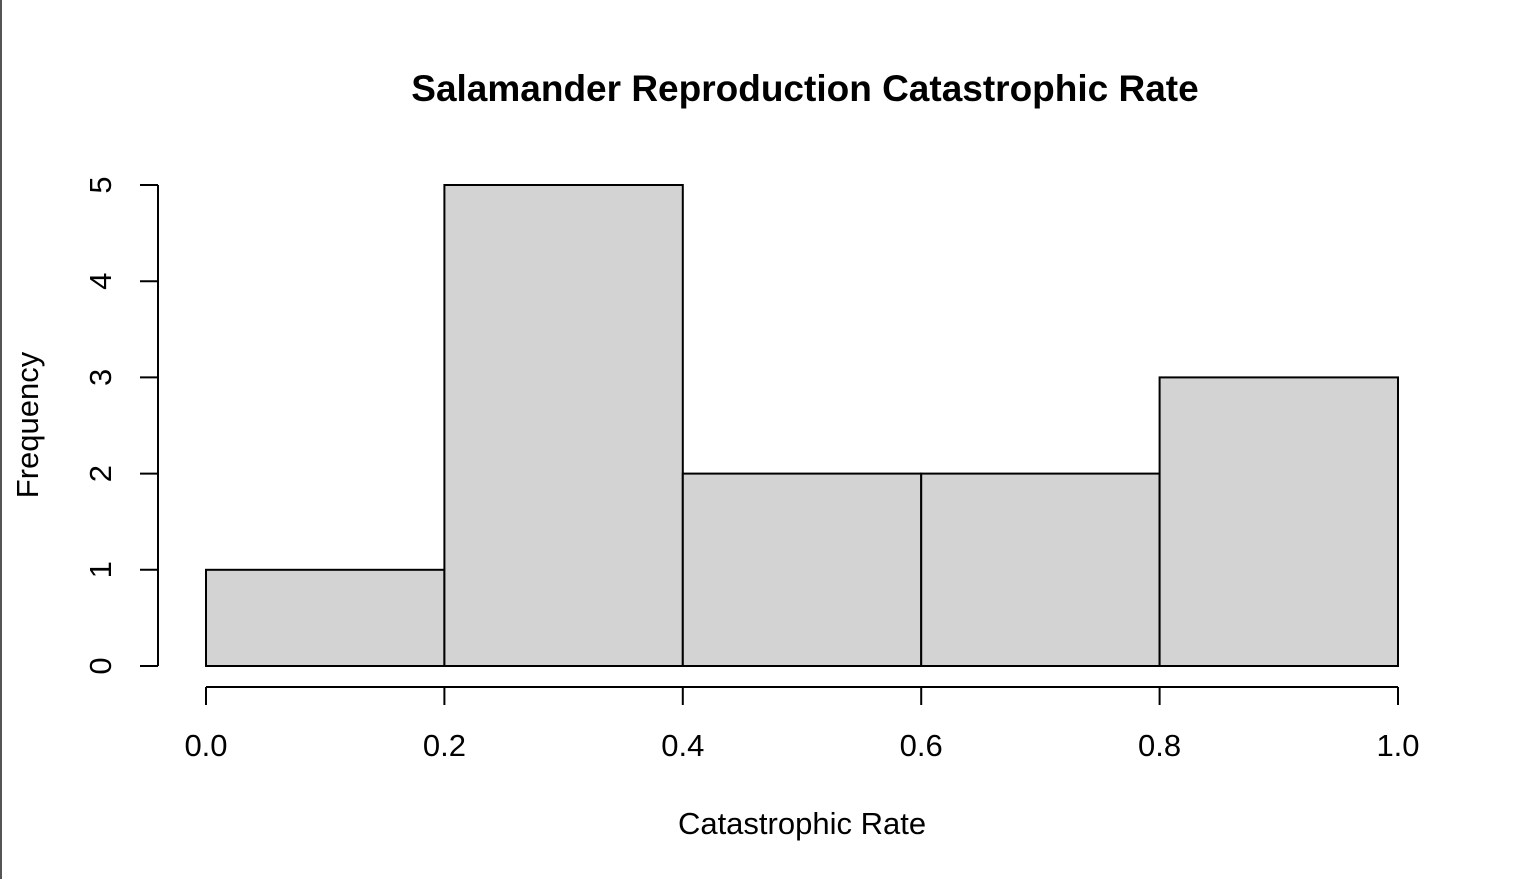  Describe the element at coordinates (27, 424) in the screenshot. I see `y-axis-label: Frequency` at that location.